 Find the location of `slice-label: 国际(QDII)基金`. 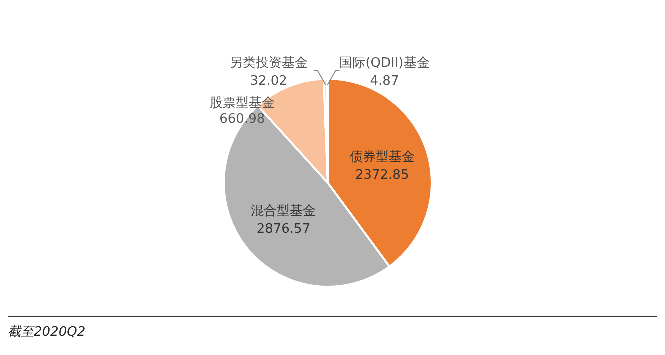

slice-label: 国际(QDII)基金 is located at coordinates (385, 63).